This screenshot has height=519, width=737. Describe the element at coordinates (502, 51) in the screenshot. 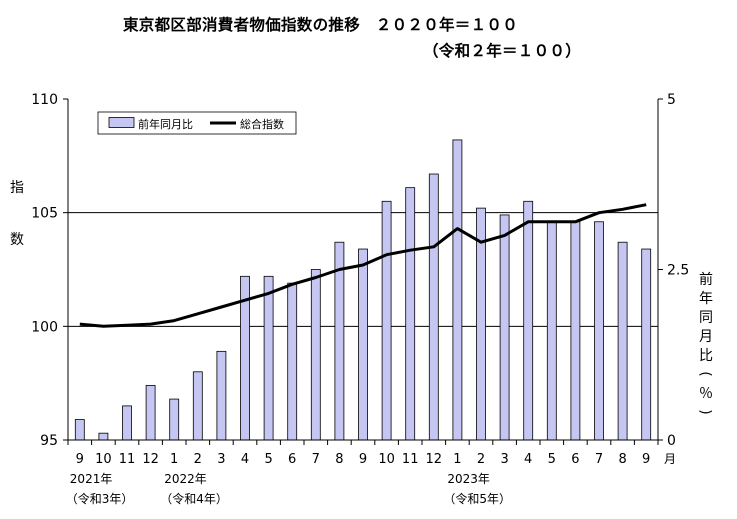

I see `chart-subtitle: （令和２年＝１００）` at that location.